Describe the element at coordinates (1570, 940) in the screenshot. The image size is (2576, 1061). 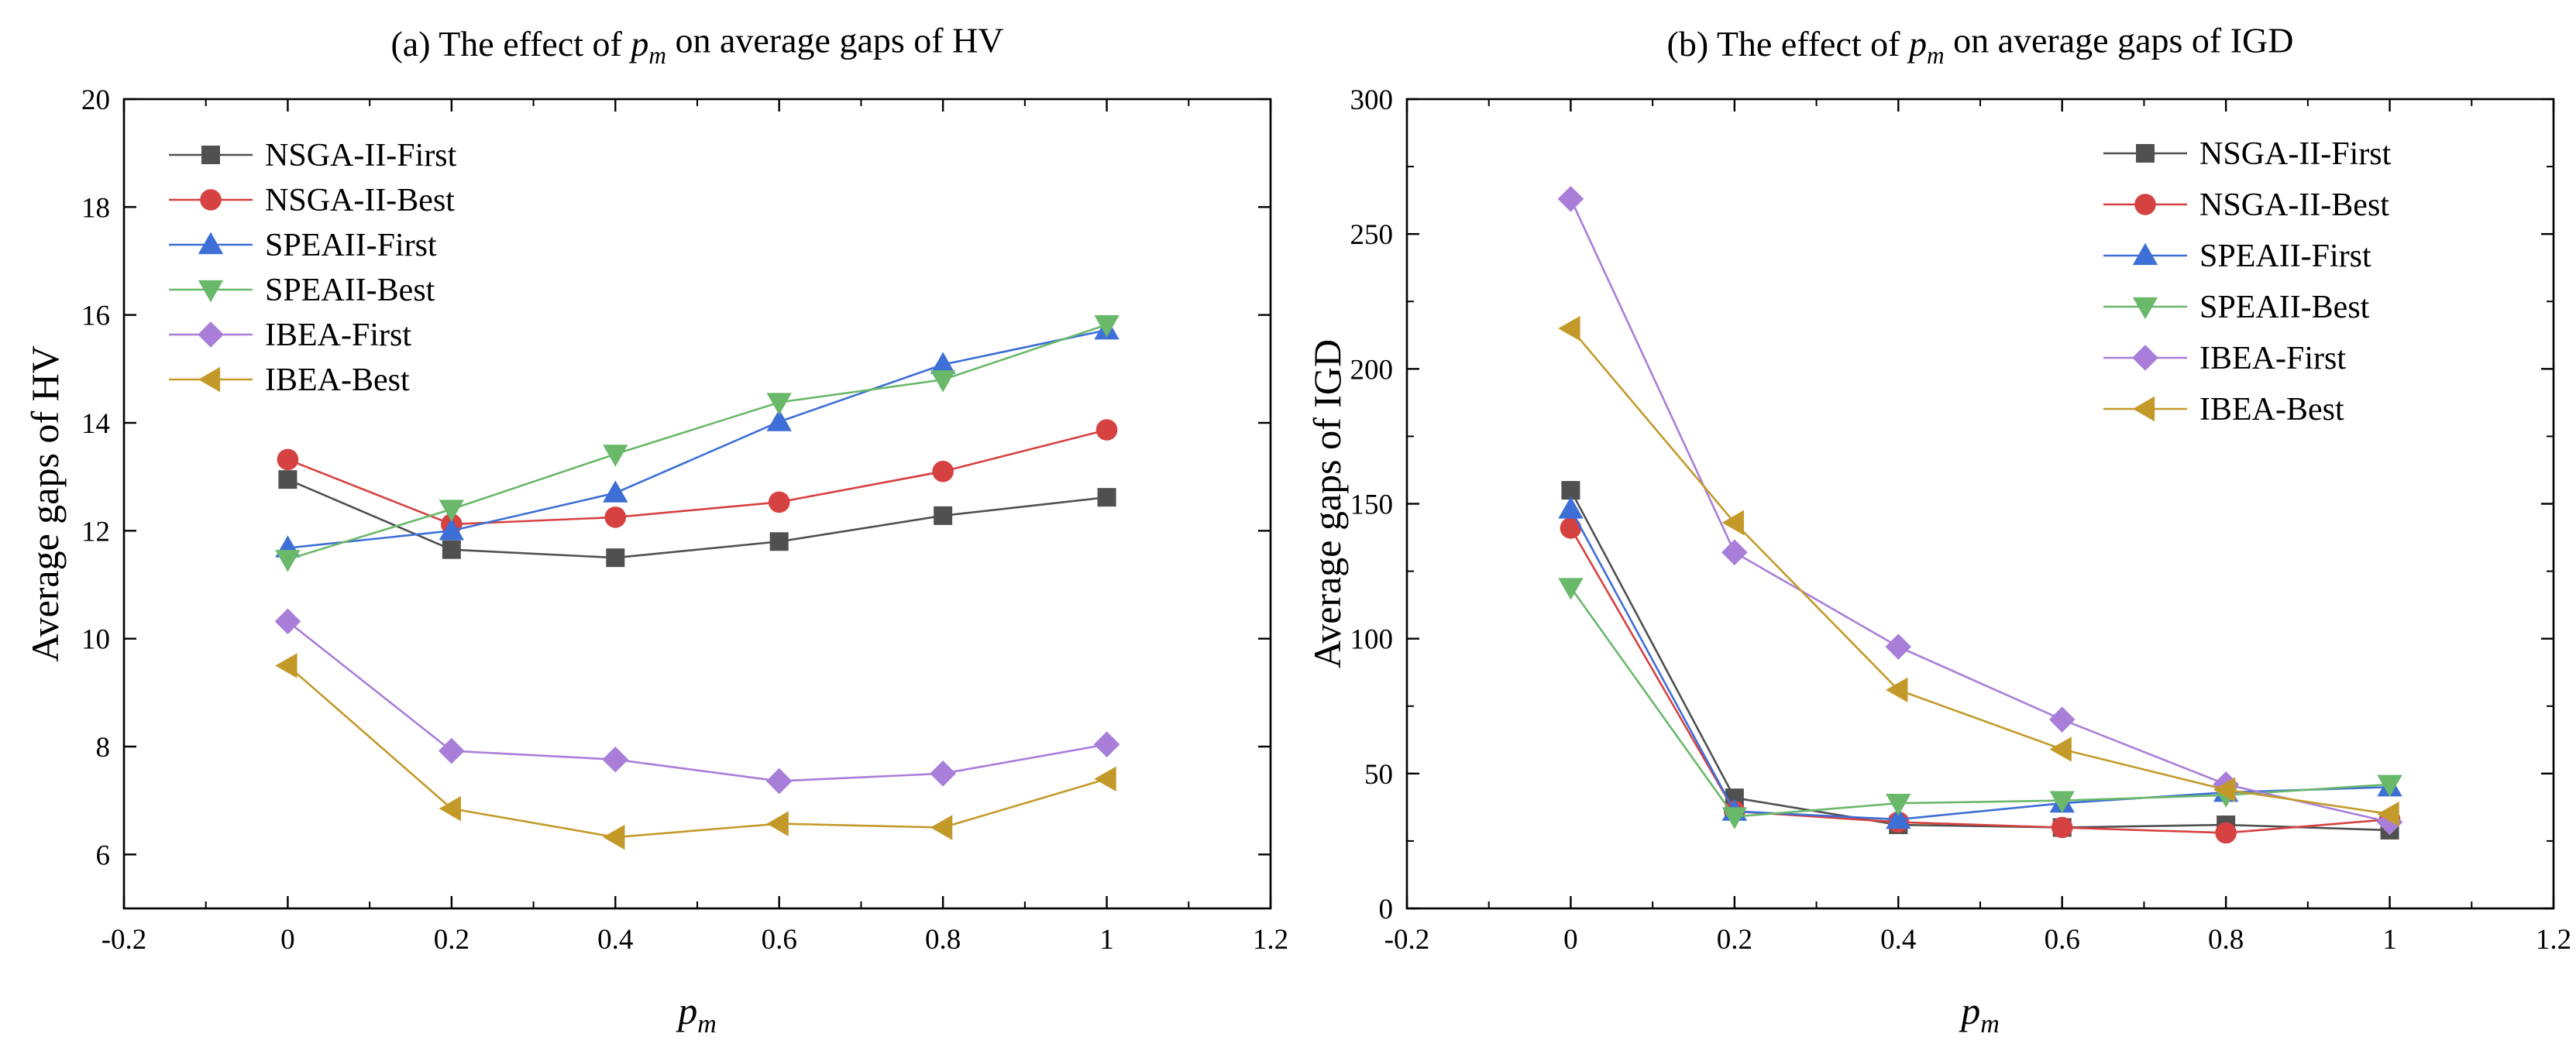
I see `x-tick-label: 0` at that location.